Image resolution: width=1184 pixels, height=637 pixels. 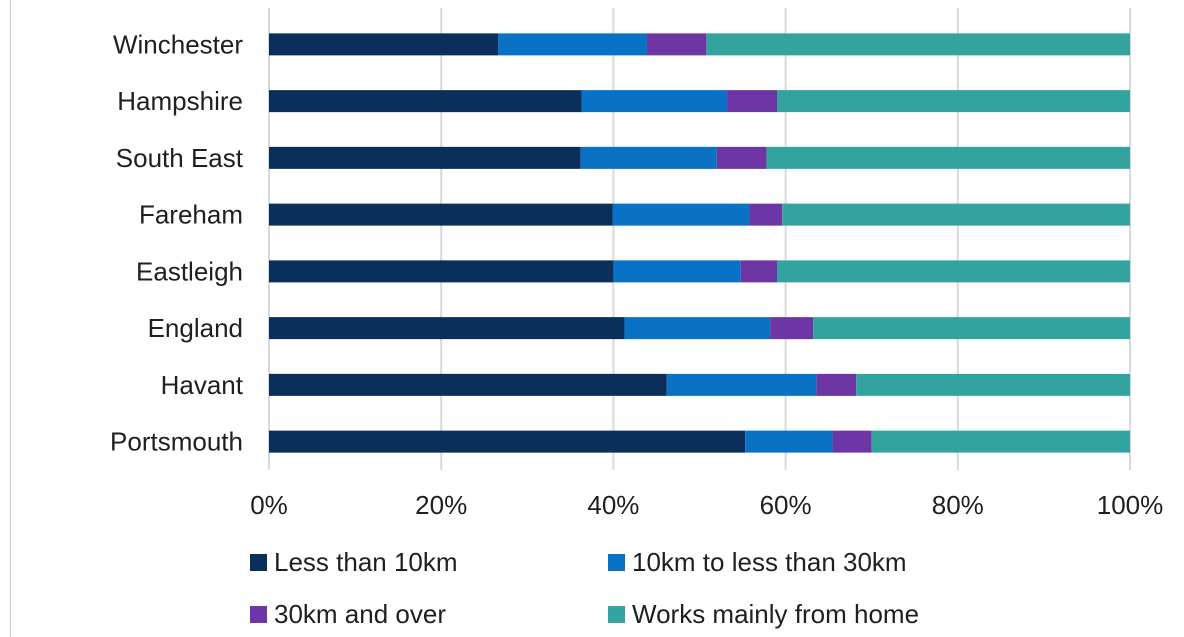 I want to click on x-tick-label-2: 40%, so click(x=613, y=505).